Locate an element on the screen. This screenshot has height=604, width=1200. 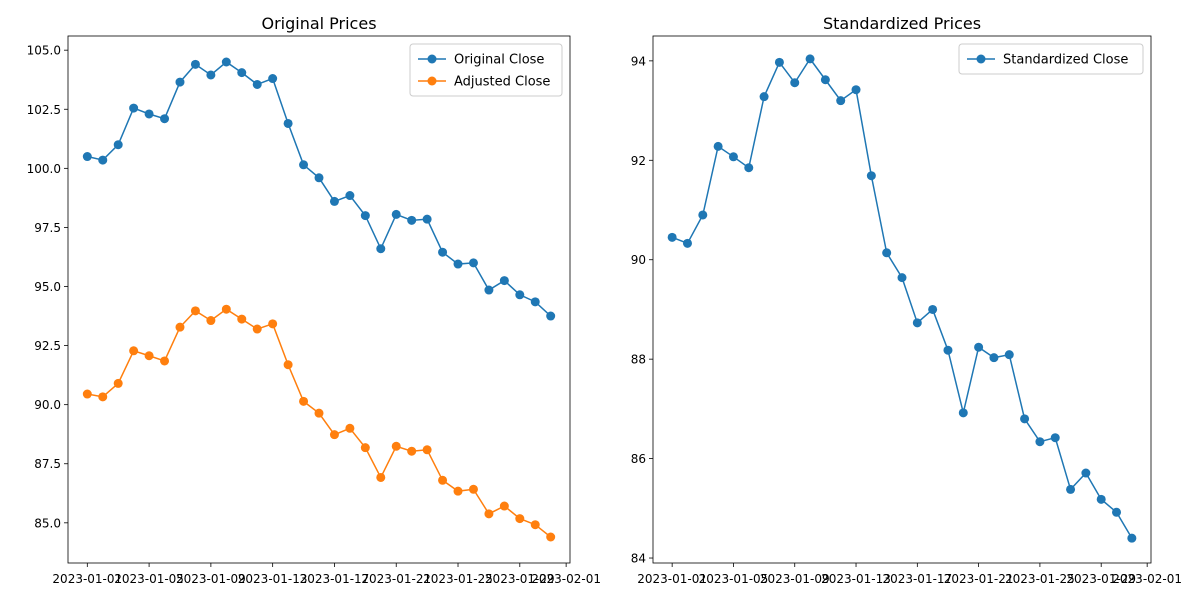
chart-title: Standardized Prices is located at coordinates (902, 23).